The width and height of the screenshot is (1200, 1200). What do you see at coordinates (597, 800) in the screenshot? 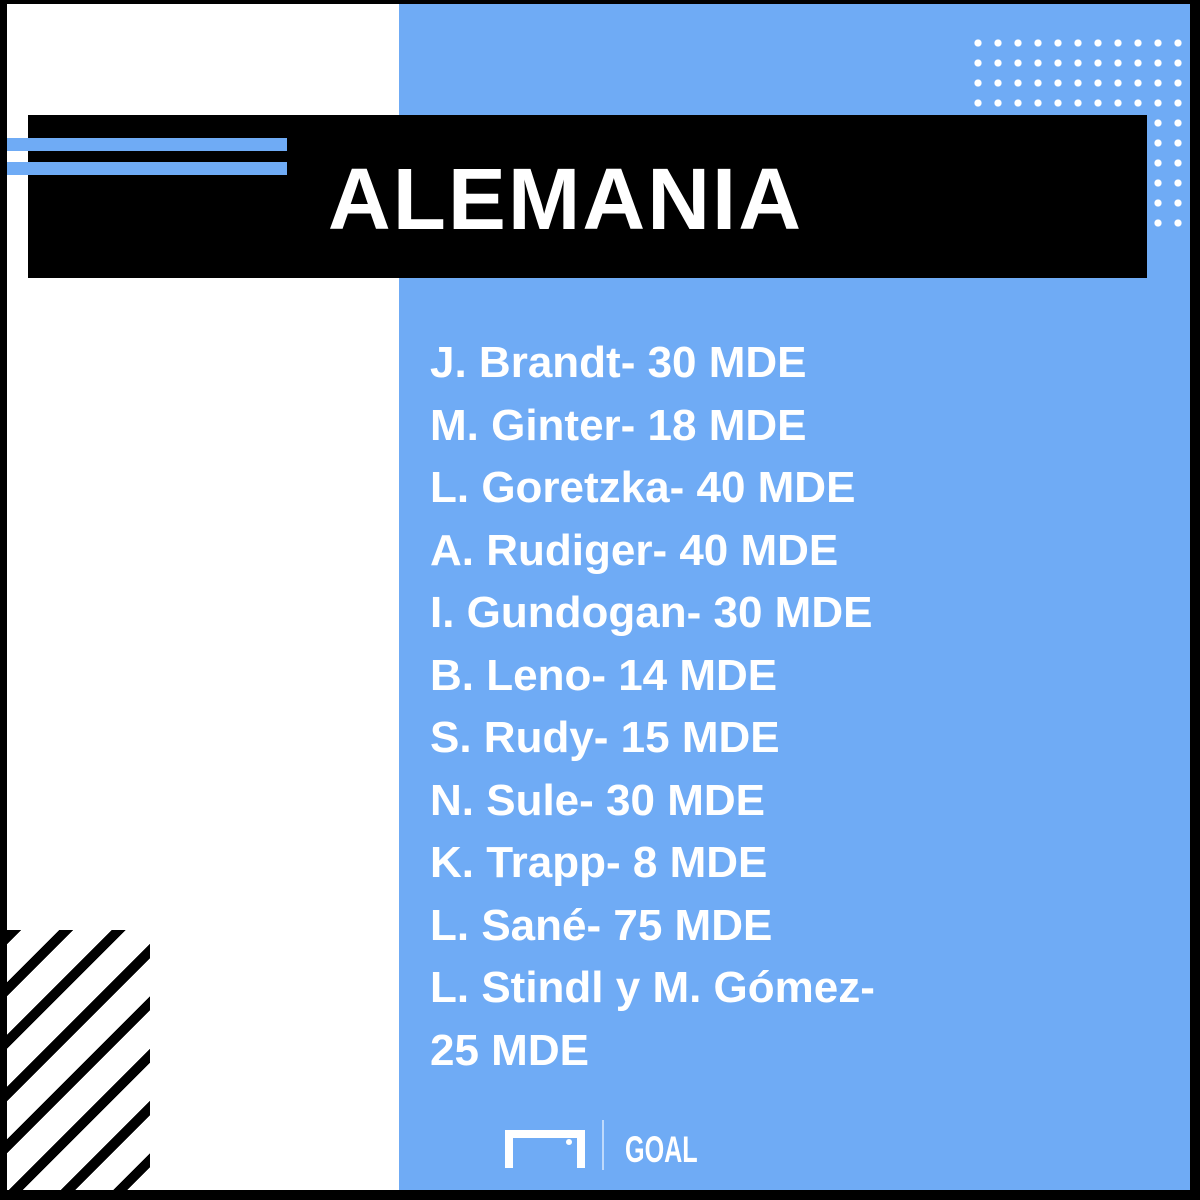
I see `player-row: N. Sule- 30 MDE` at bounding box center [597, 800].